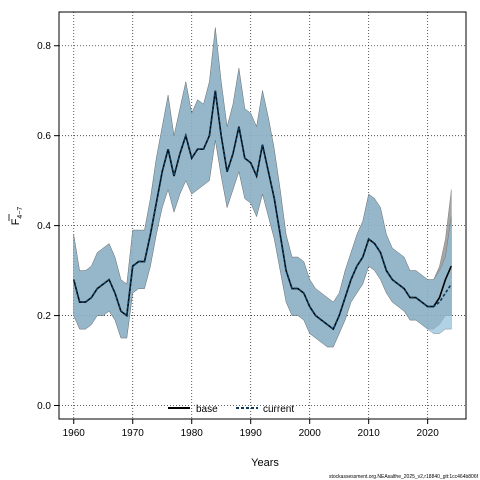 Image resolution: width=480 pixels, height=480 pixels. I want to click on y-axis: 0.0 0.2 0.4 0.6 0.8, so click(48, 226).